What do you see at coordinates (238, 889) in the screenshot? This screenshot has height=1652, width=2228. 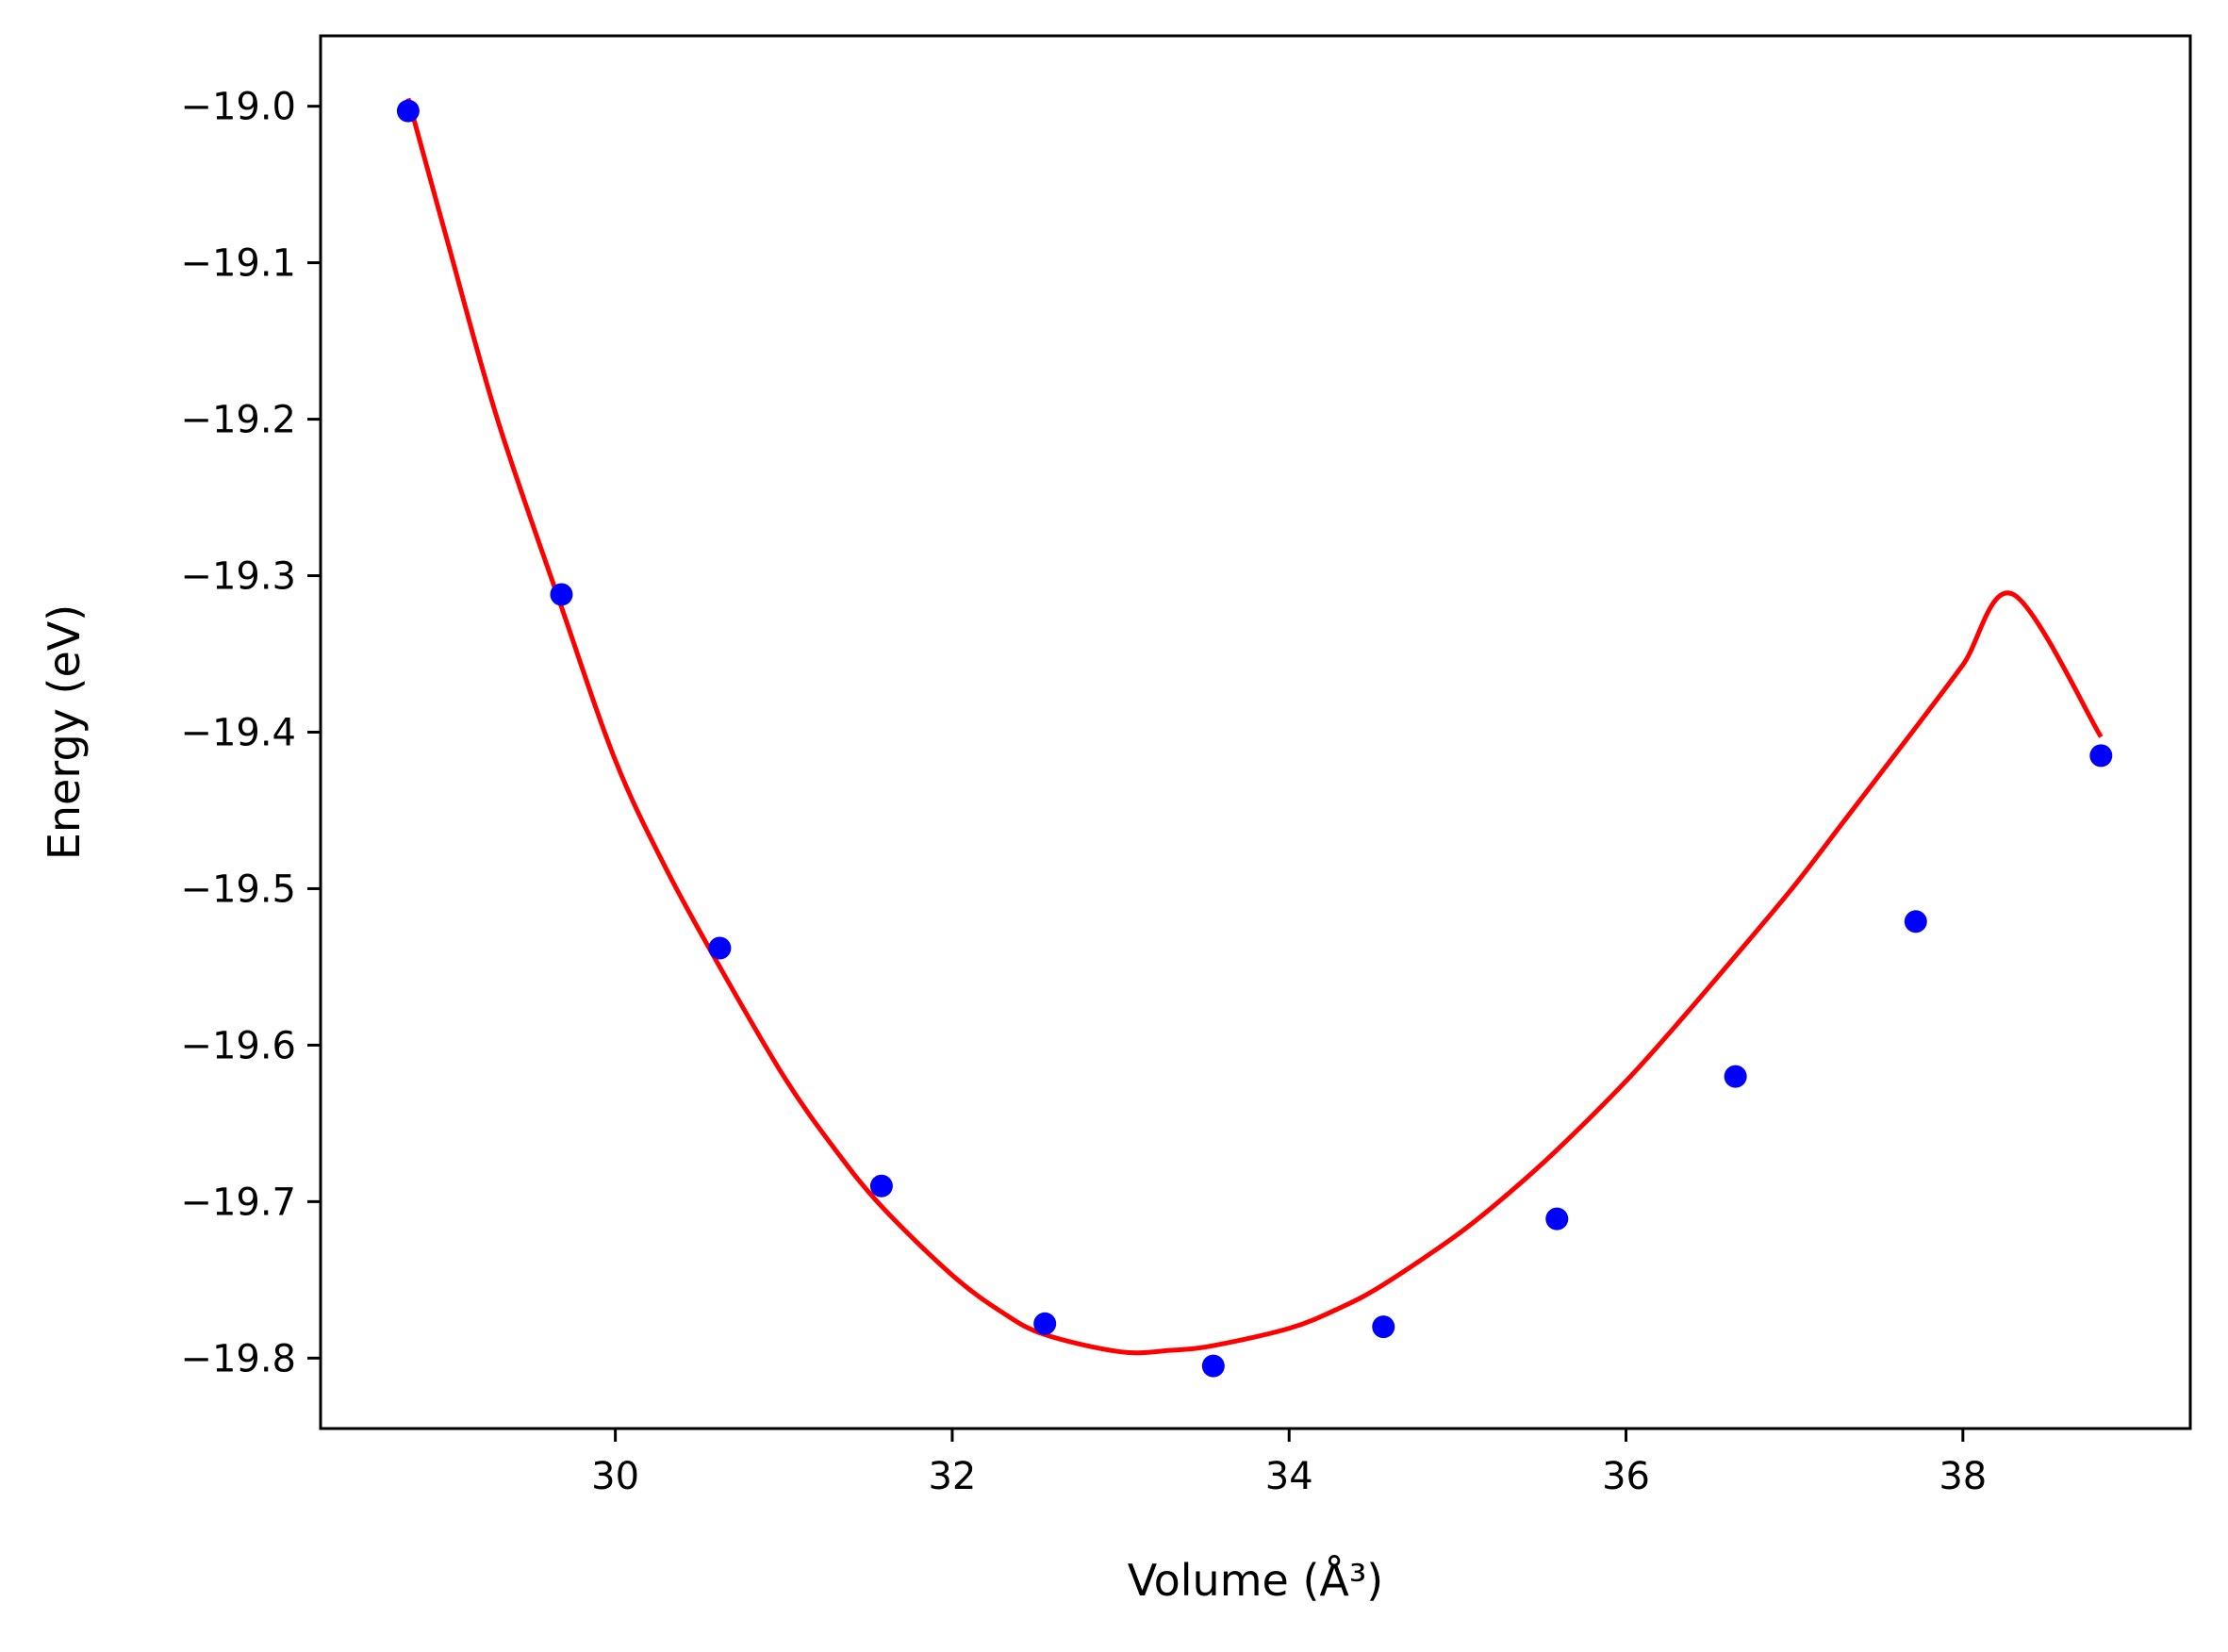 I see `y-tick-label: −19.5` at bounding box center [238, 889].